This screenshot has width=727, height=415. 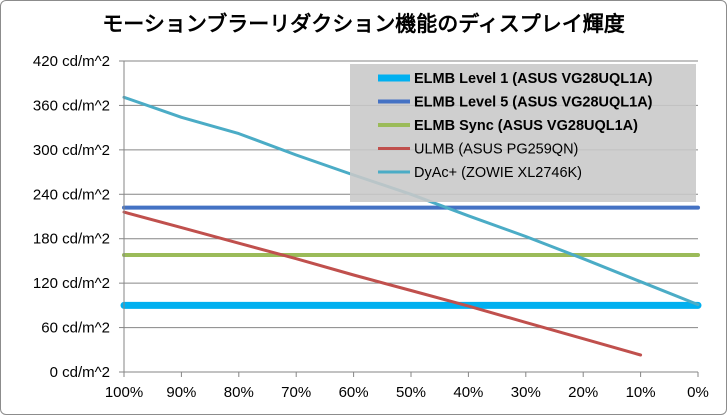 I want to click on legend-label: ELMB Level 1 (ASUS VG28UQL1A), so click(x=533, y=79).